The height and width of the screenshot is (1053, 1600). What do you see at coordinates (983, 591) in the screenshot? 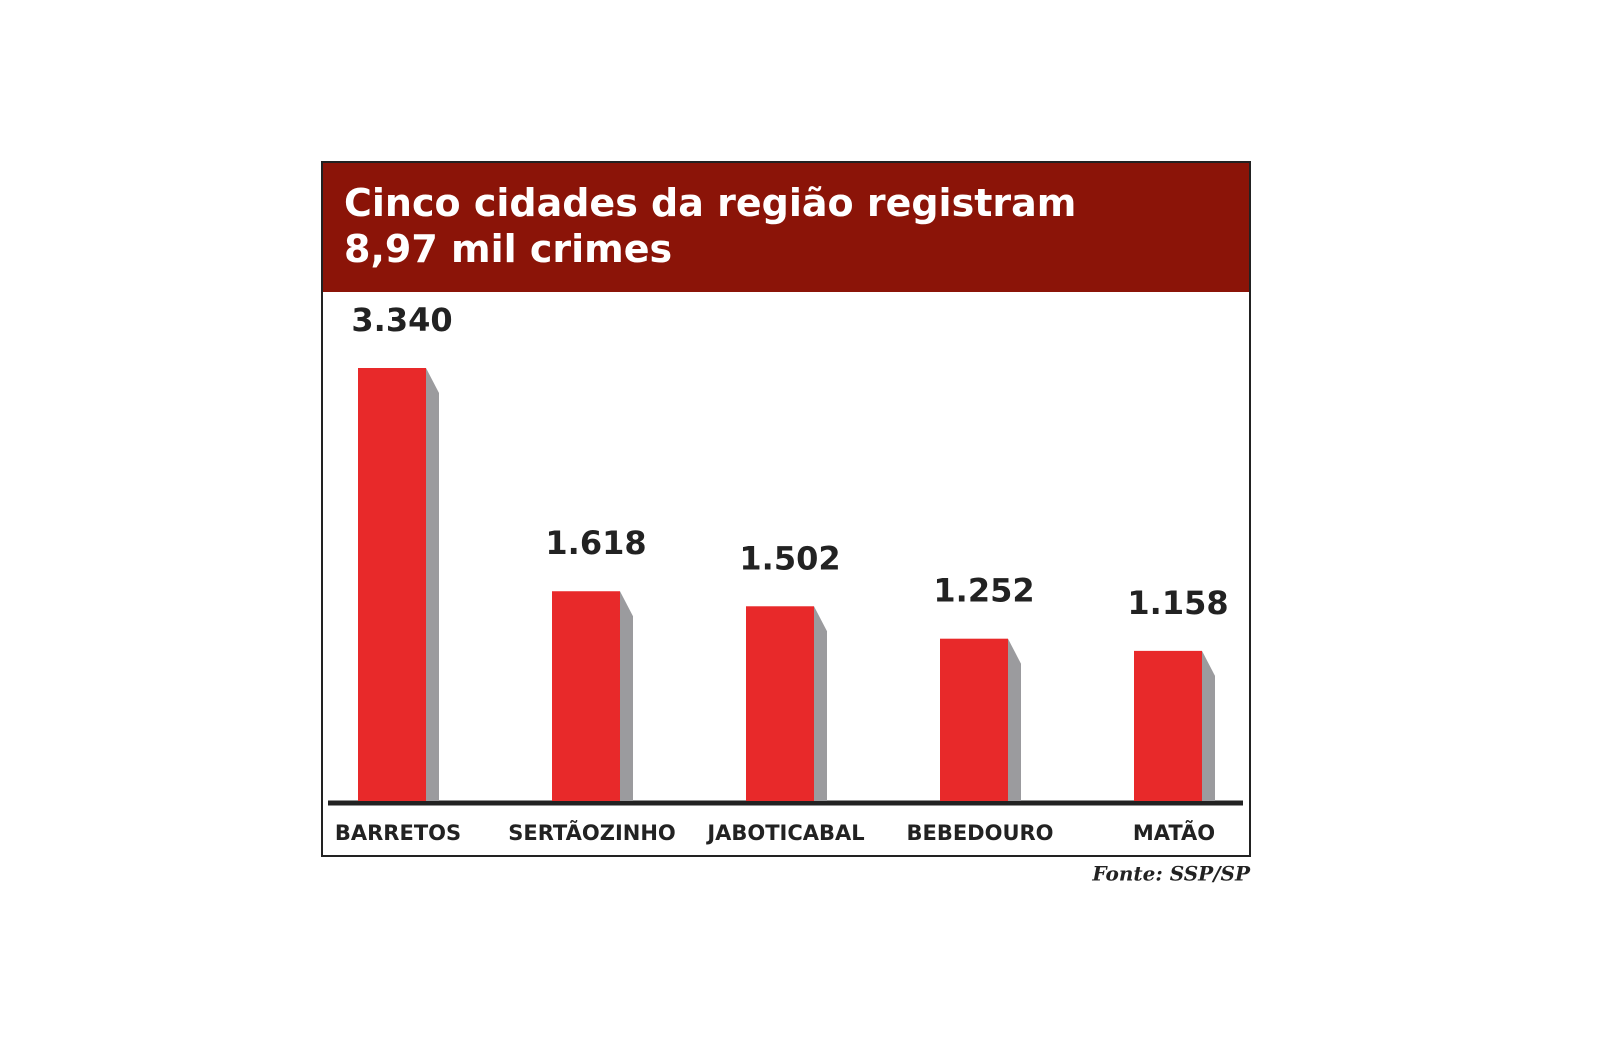
I see `value-label: 1.252` at bounding box center [983, 591].